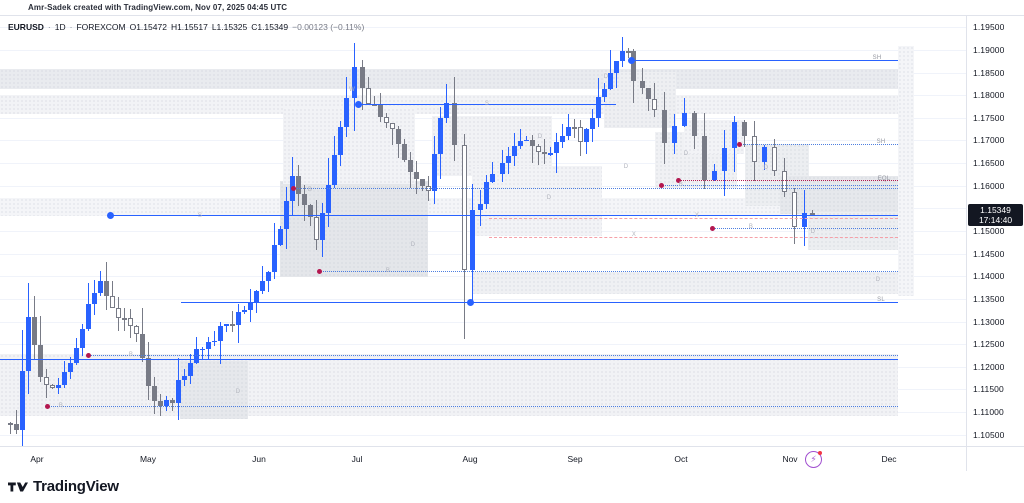 Image resolution: width=1024 pixels, height=503 pixels. I want to click on swing-structure-line, so click(504, 215).